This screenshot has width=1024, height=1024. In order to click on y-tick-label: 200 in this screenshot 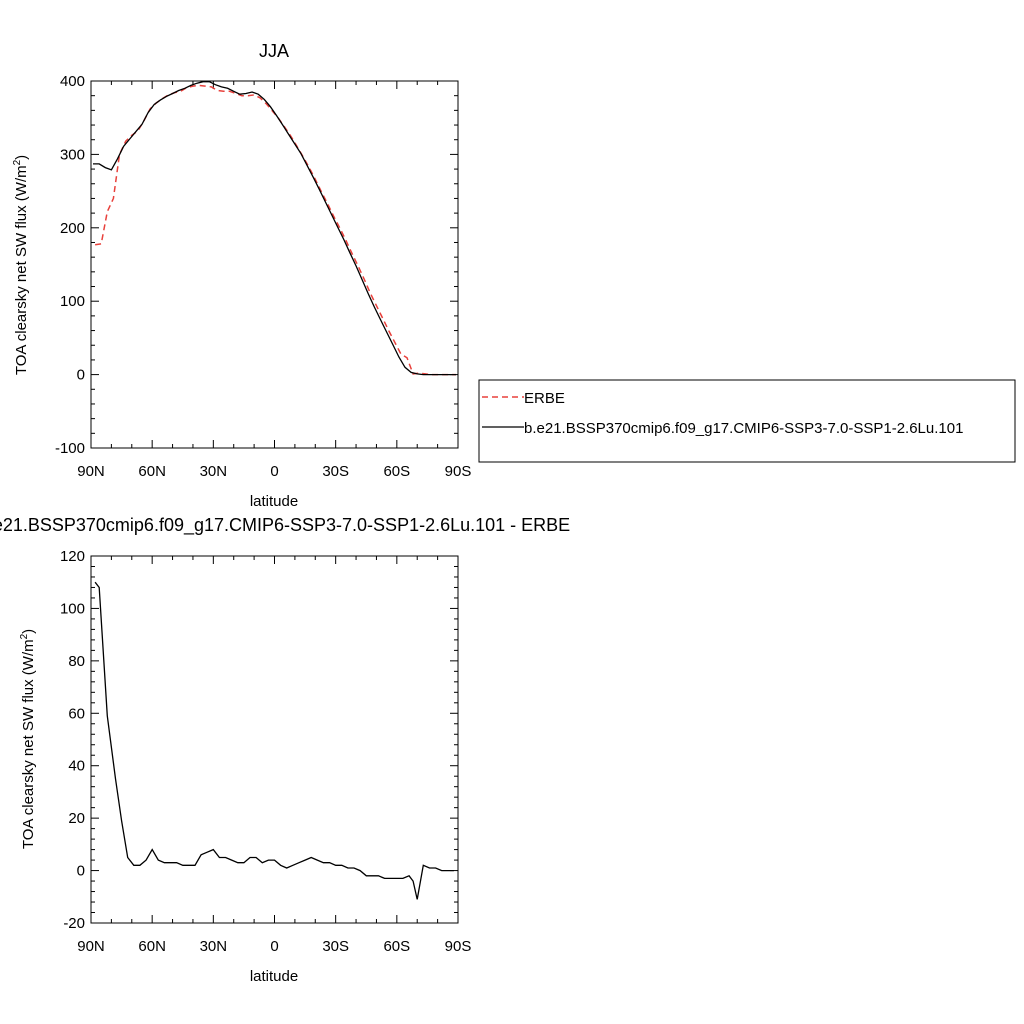, I will do `click(72, 228)`.